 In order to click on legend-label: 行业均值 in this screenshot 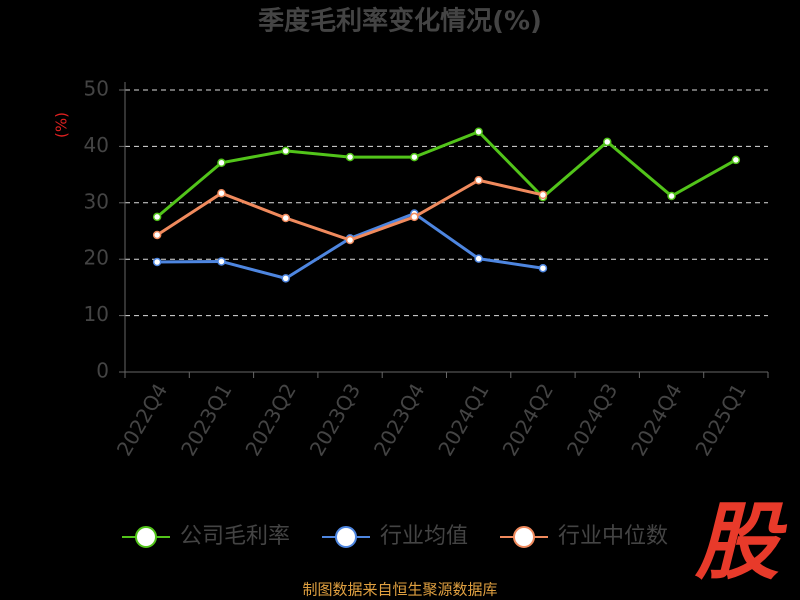, I will do `click(424, 536)`.